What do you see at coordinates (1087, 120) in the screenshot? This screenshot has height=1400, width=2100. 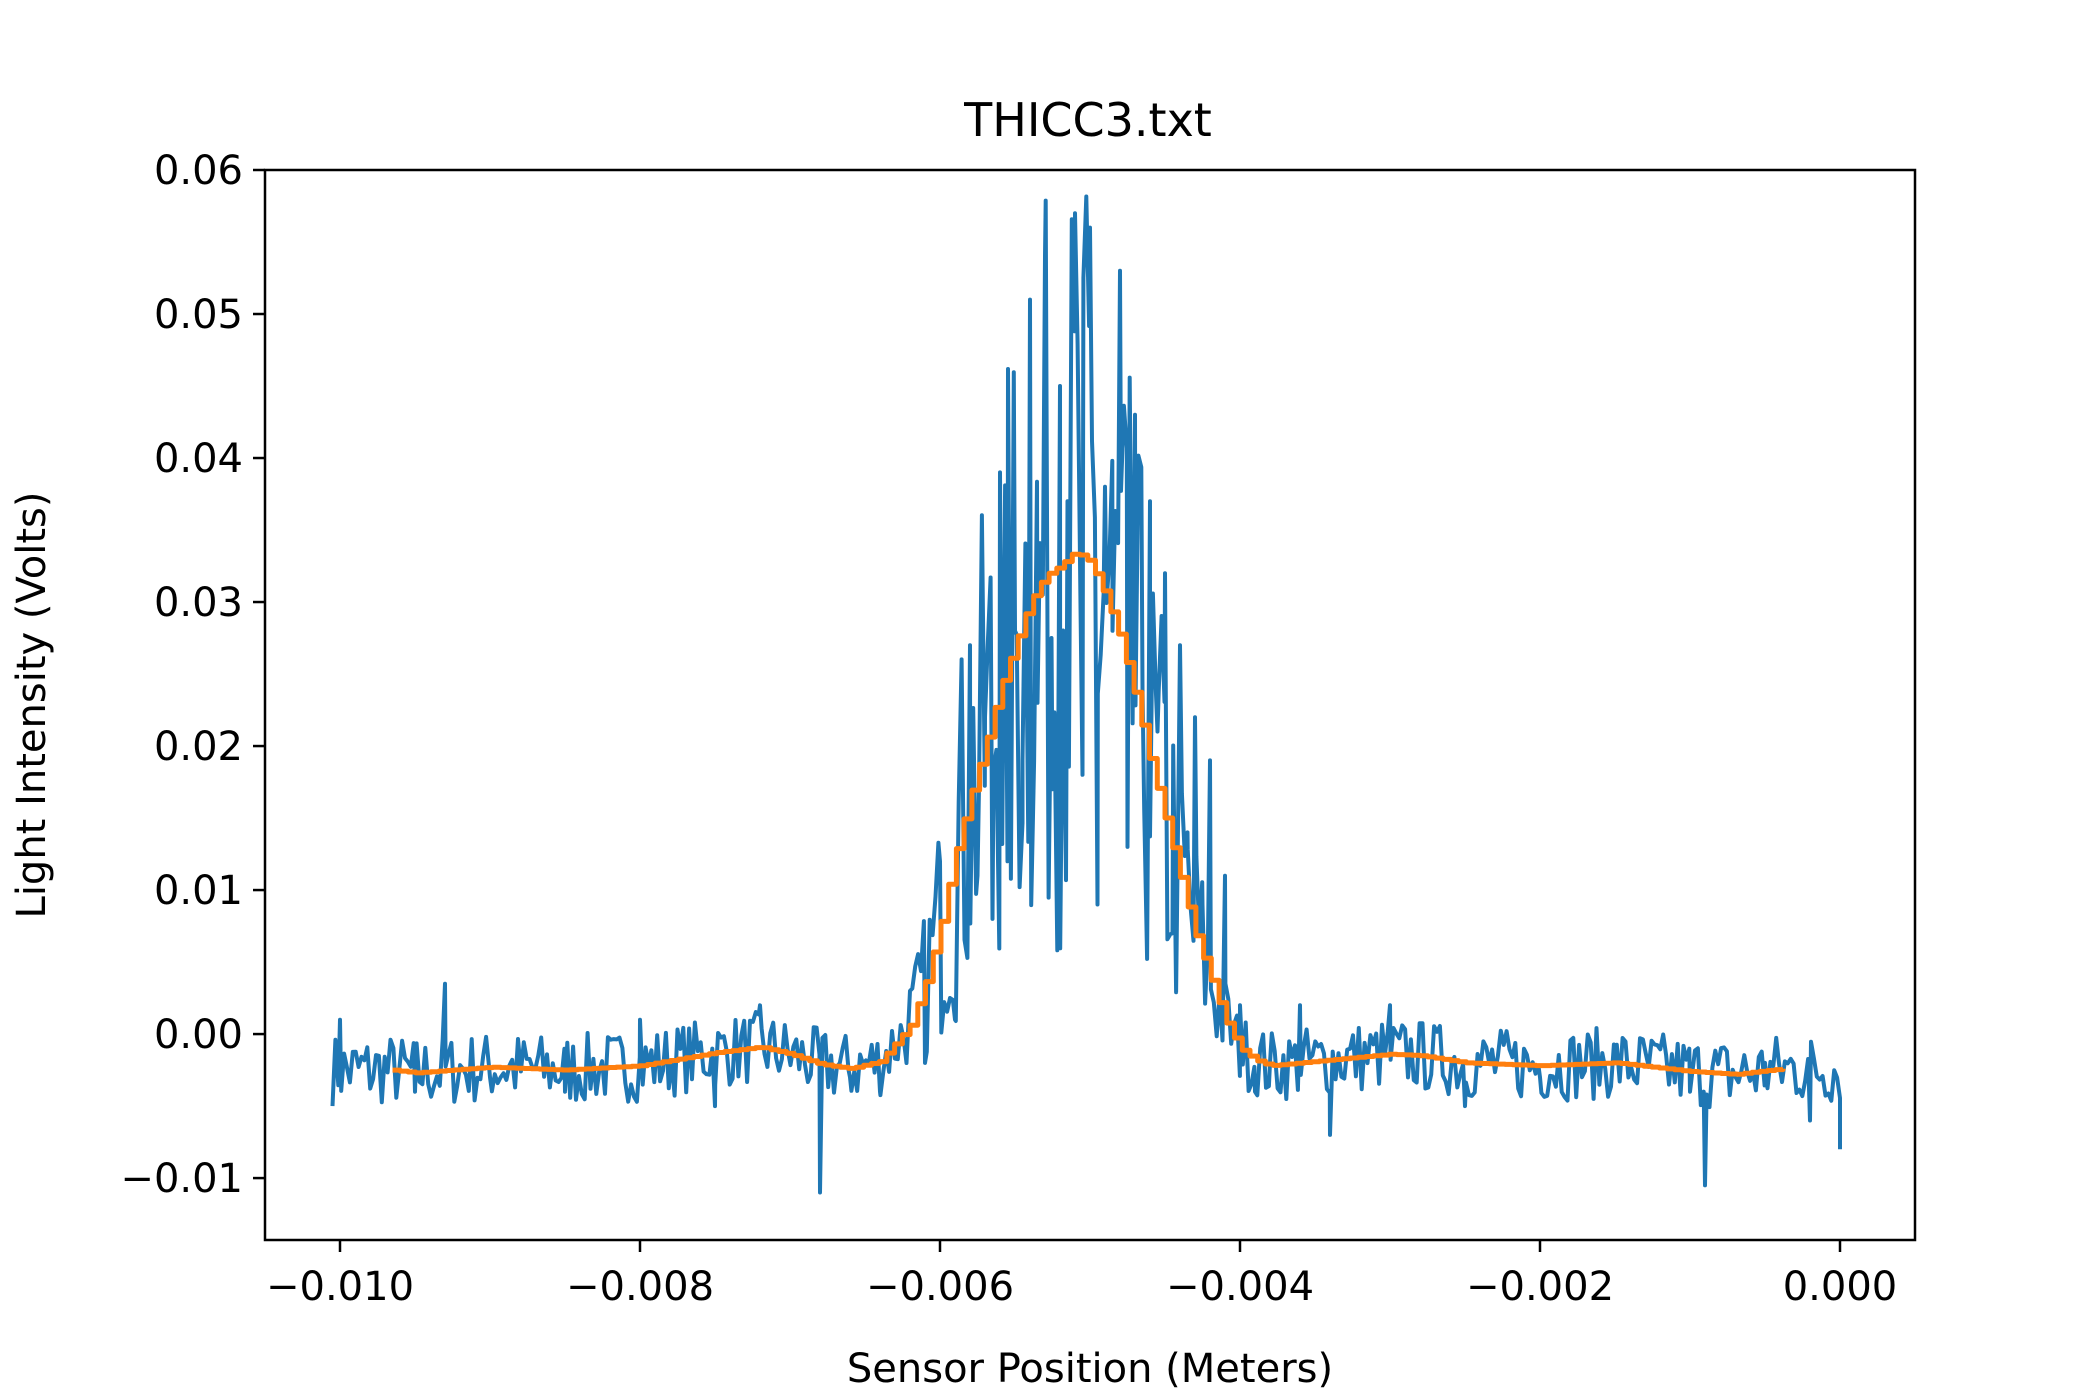 I see `chart-title: THICC3.txt` at bounding box center [1087, 120].